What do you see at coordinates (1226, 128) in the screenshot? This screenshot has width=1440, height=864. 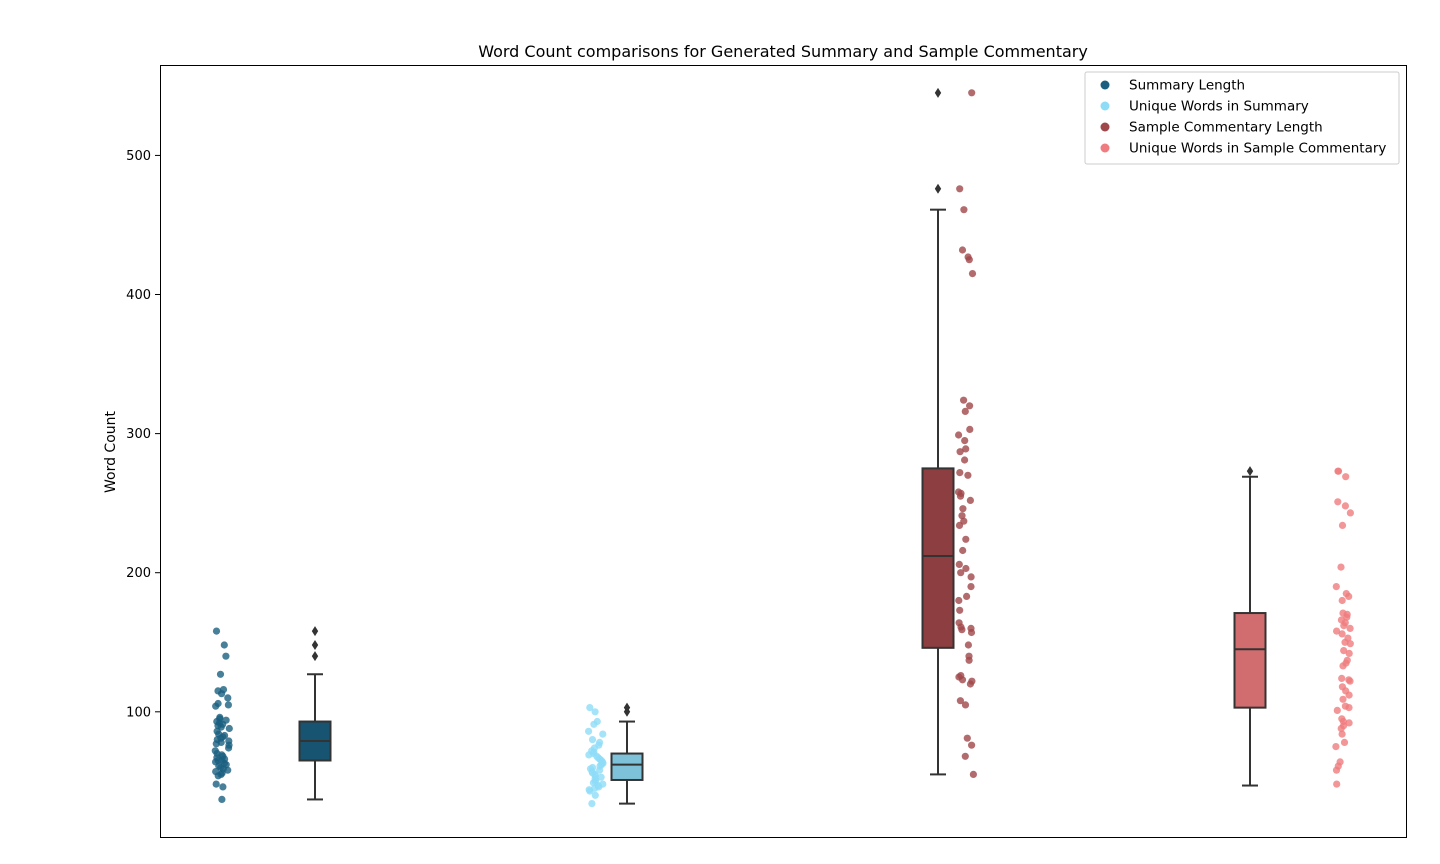 I see `legend-label: Sample Commentary Length` at bounding box center [1226, 128].